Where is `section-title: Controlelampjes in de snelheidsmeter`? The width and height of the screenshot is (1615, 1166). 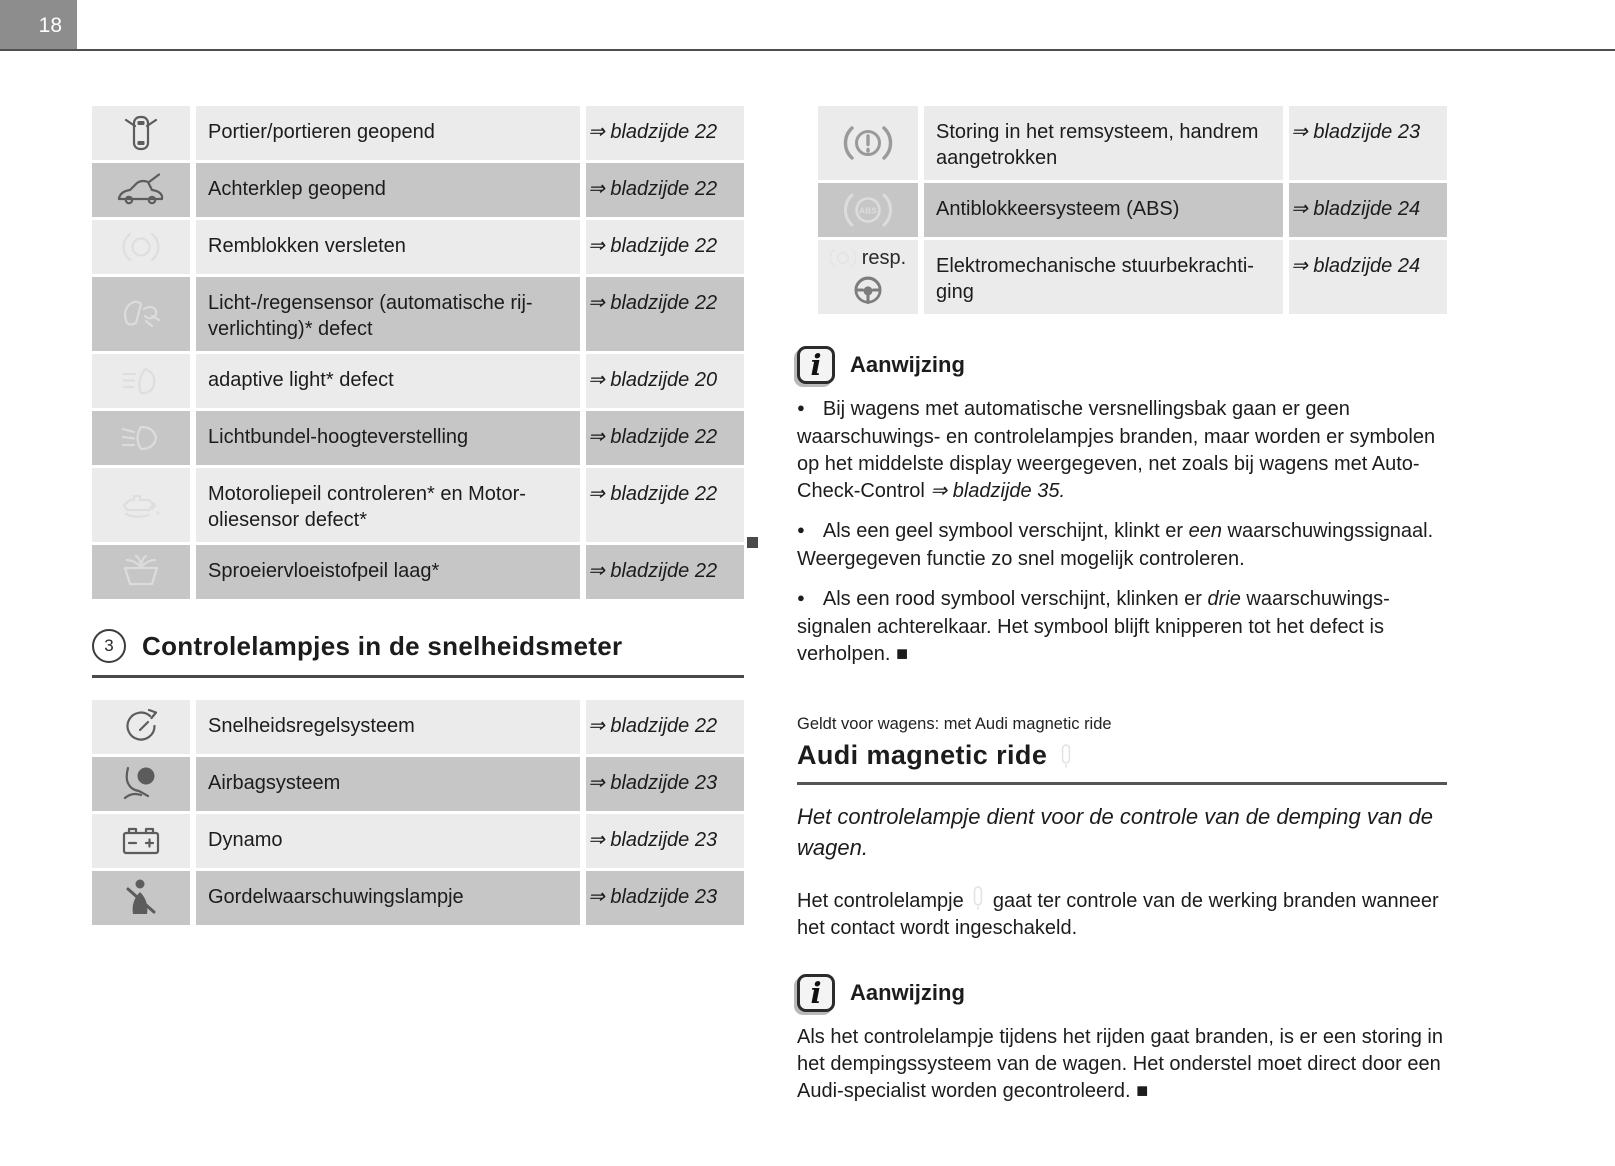
section-title: Controlelampjes in de snelheidsmeter is located at coordinates (382, 645).